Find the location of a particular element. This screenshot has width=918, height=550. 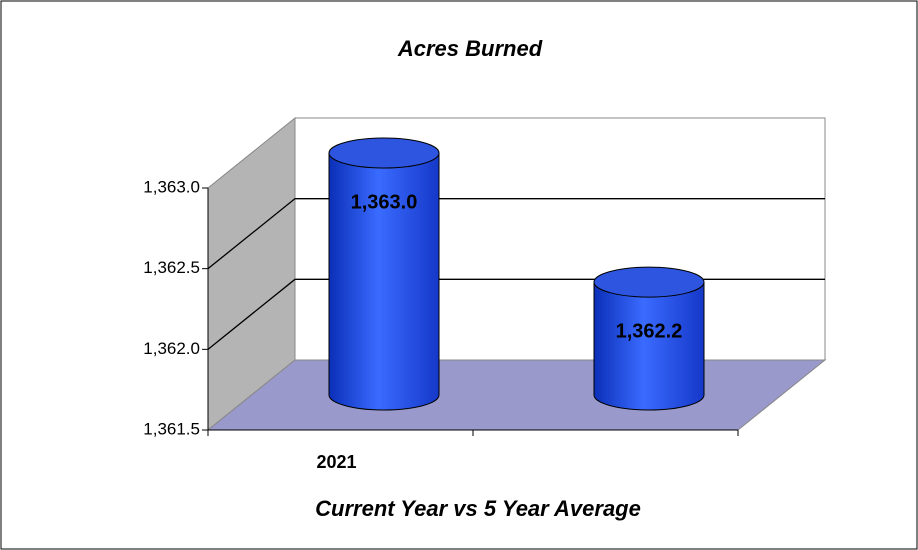

chart-title: Acres Burned is located at coordinates (470, 48).